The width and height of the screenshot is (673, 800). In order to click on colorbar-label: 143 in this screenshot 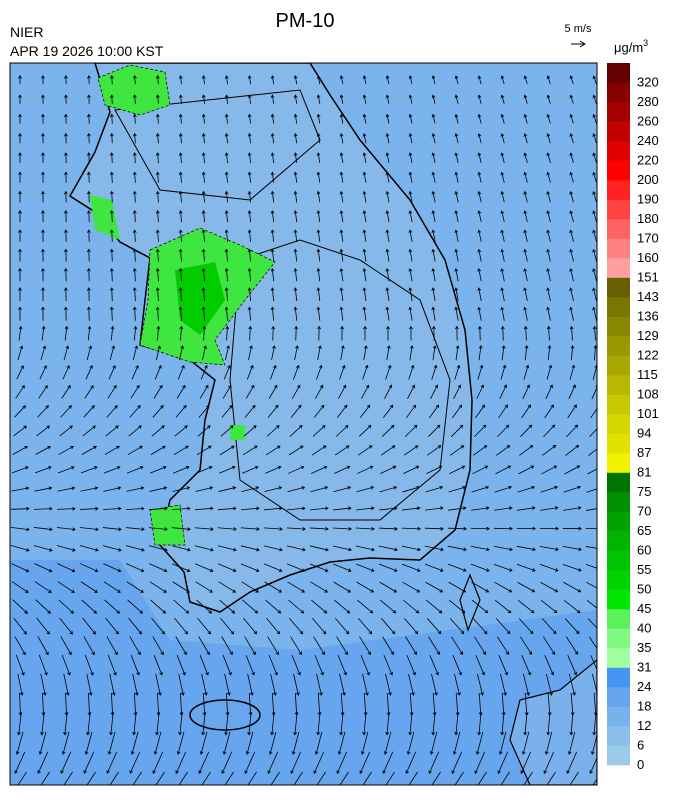, I will do `click(648, 296)`.